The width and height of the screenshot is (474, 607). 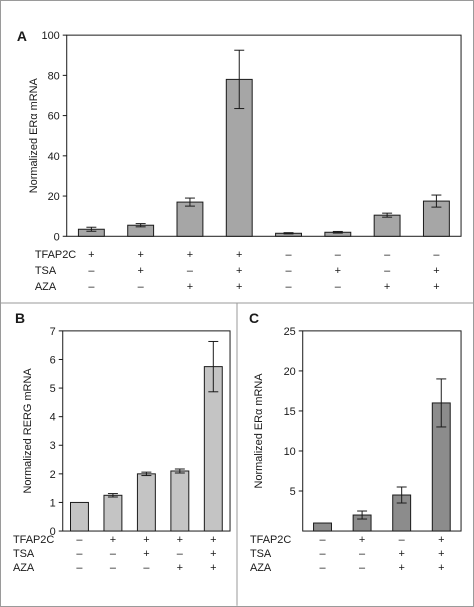 I want to click on y-tick-label: 4, so click(x=53, y=418).